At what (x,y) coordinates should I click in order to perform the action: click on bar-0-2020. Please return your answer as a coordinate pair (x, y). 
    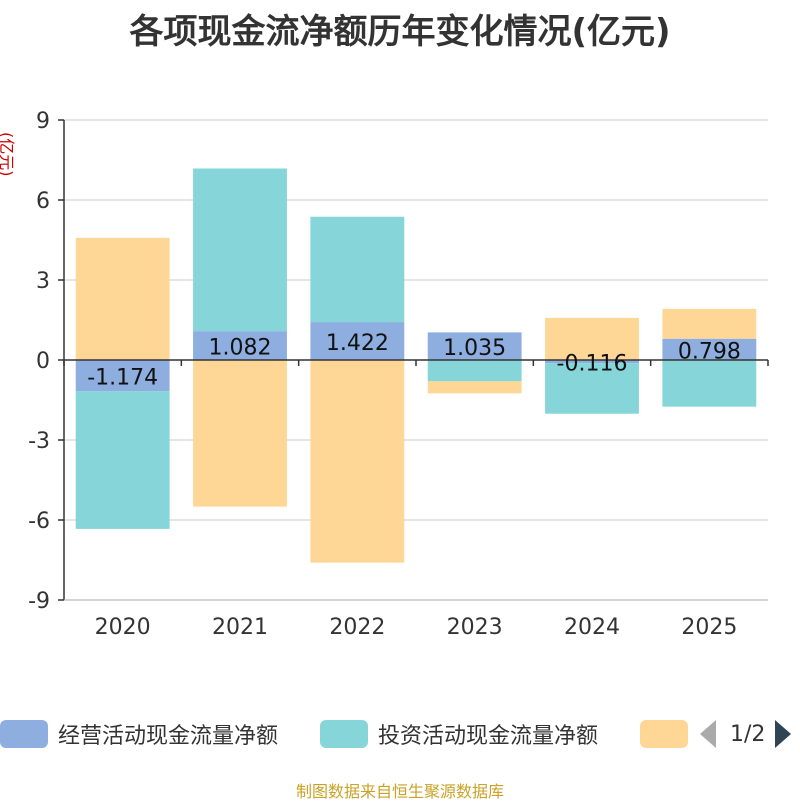
    Looking at the image, I should click on (122, 376).